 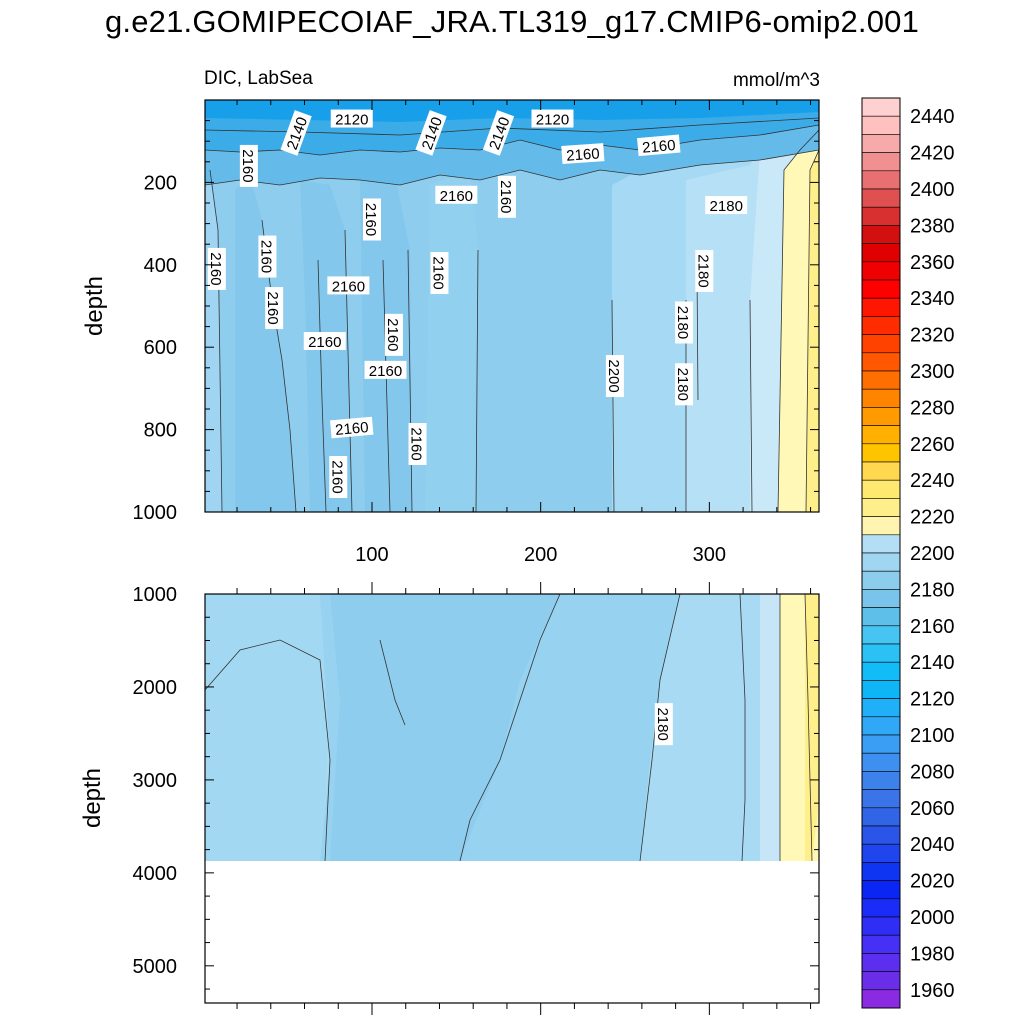 I want to click on y-tick-label: 400, so click(x=160, y=266).